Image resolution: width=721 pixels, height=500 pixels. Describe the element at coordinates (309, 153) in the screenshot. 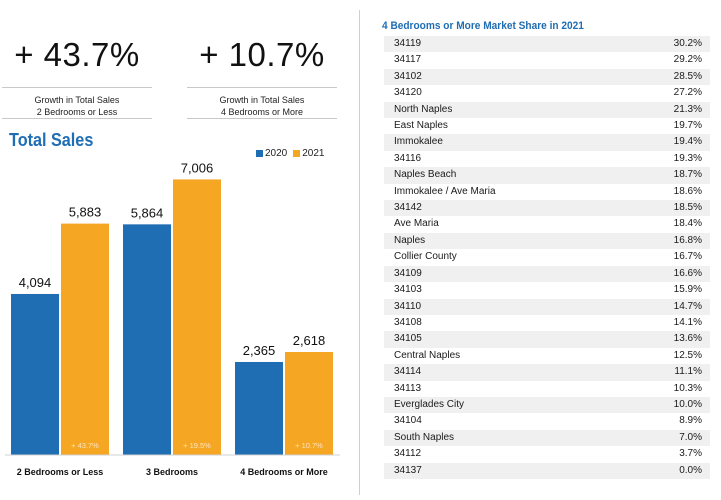

I see `legend-item-2021: 2021` at that location.